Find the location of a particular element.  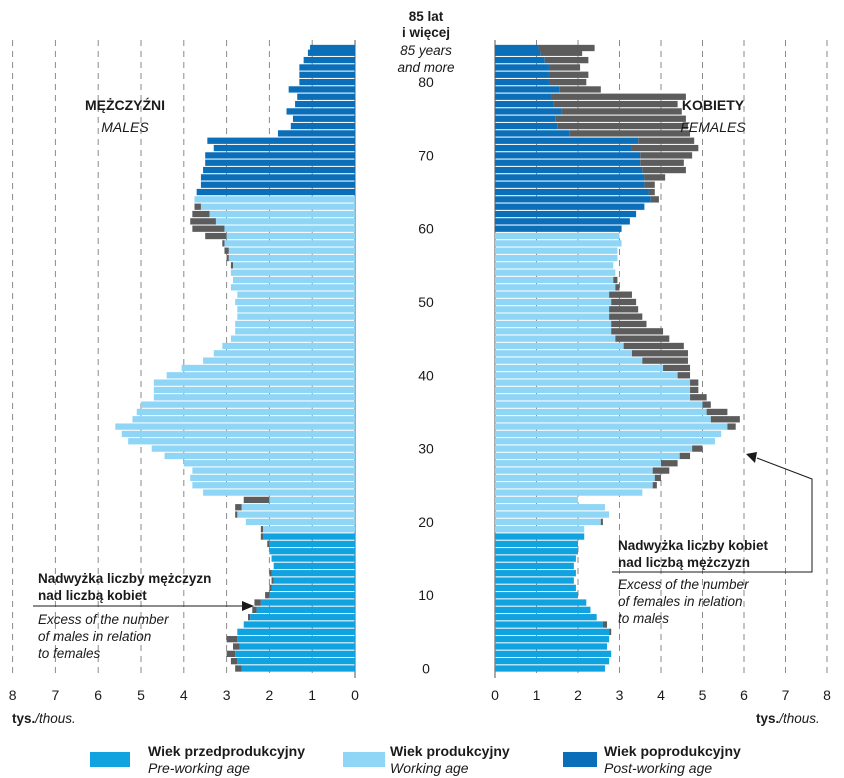

age-tick-label: 0 is located at coordinates (426, 669).